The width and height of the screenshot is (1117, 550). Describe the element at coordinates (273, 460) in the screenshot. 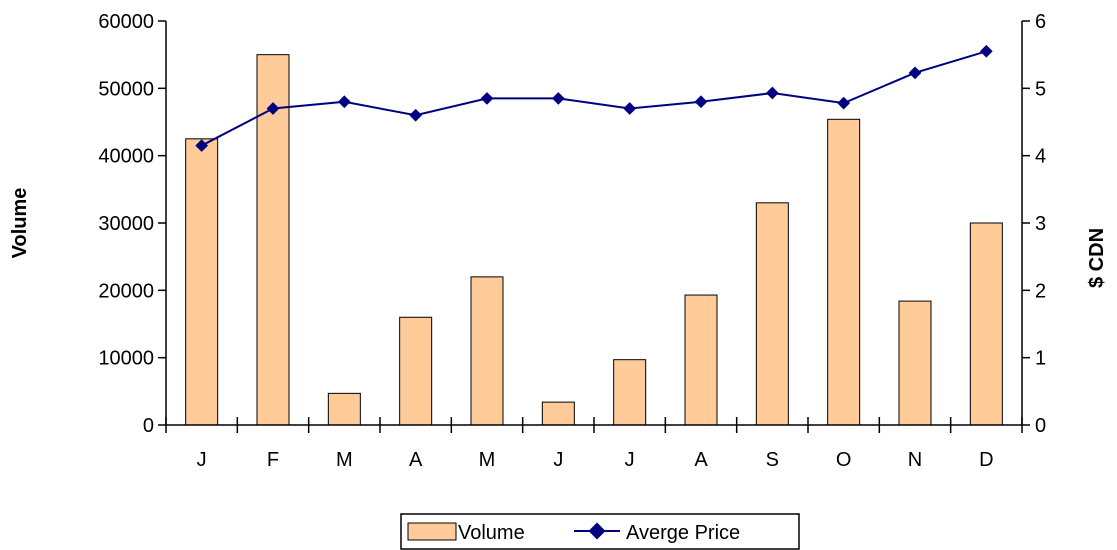

I see `x-tick-label: F` at that location.